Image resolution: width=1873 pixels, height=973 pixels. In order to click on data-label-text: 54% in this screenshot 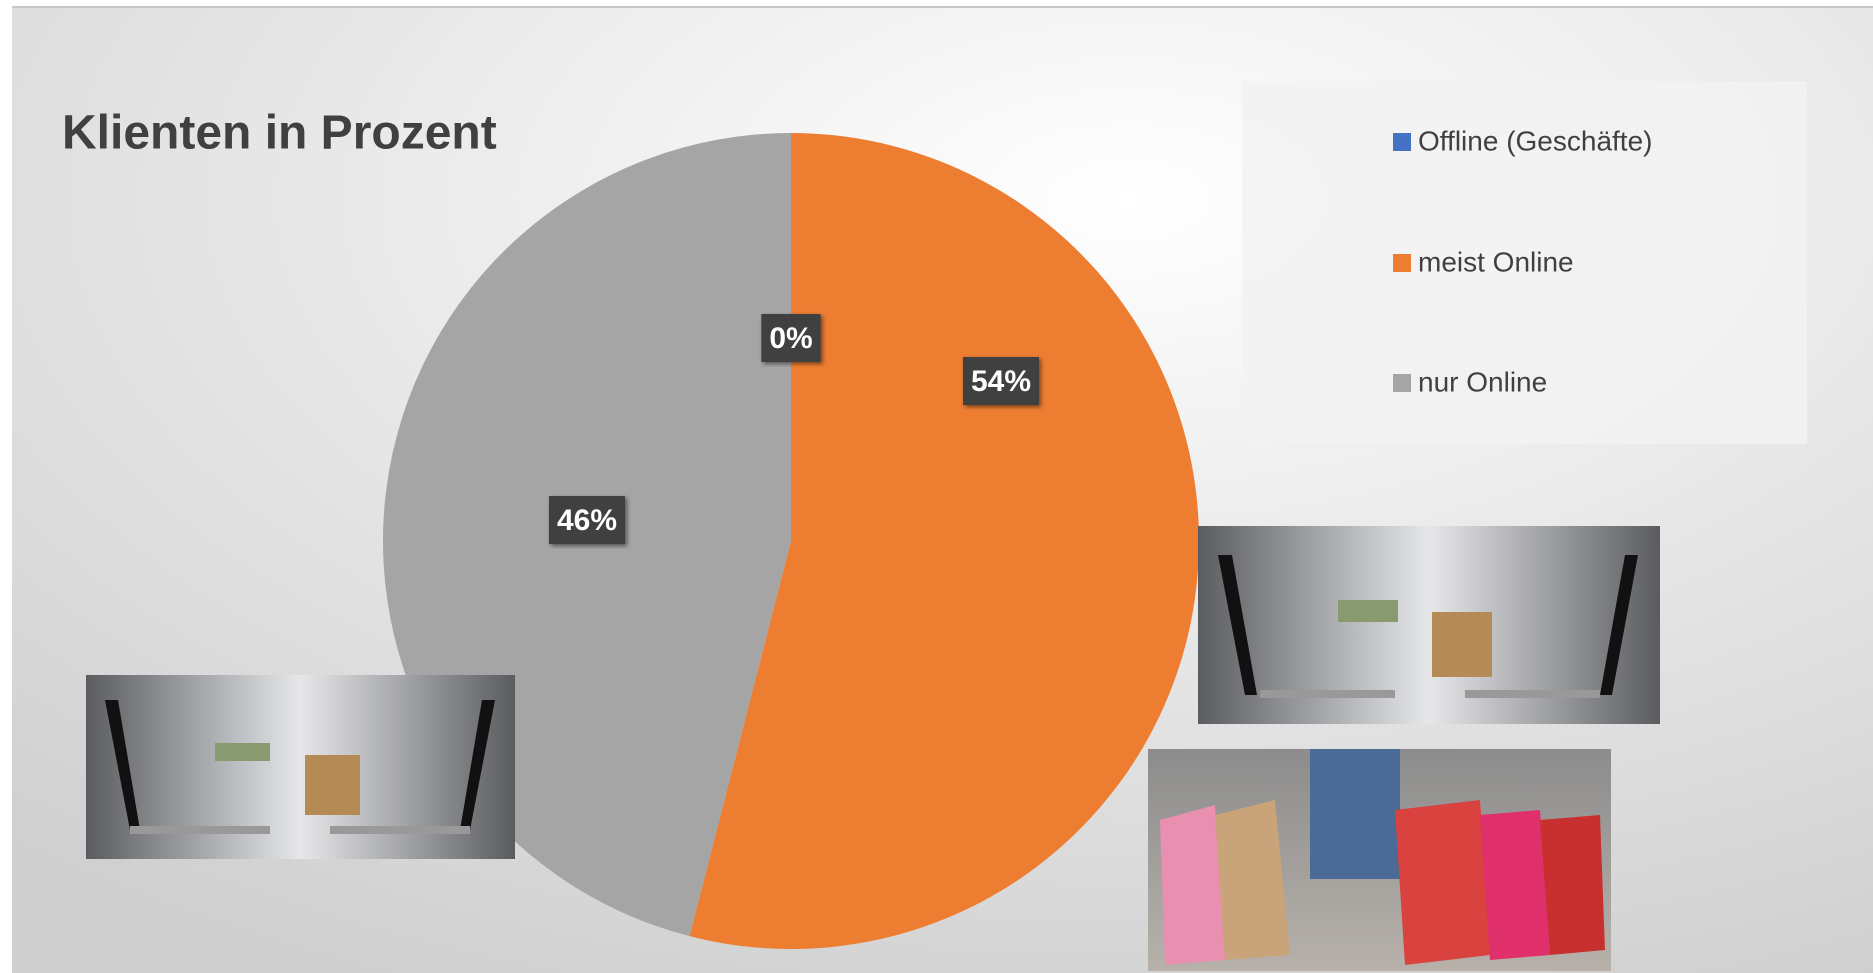, I will do `click(1001, 381)`.